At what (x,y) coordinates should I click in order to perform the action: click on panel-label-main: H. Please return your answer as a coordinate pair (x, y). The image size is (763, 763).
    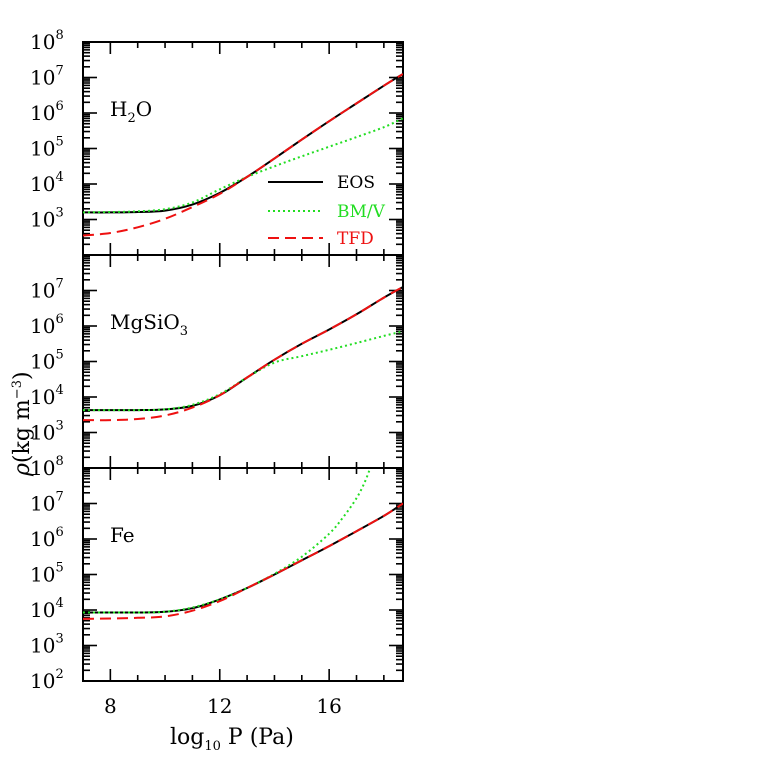
    Looking at the image, I should click on (118, 109).